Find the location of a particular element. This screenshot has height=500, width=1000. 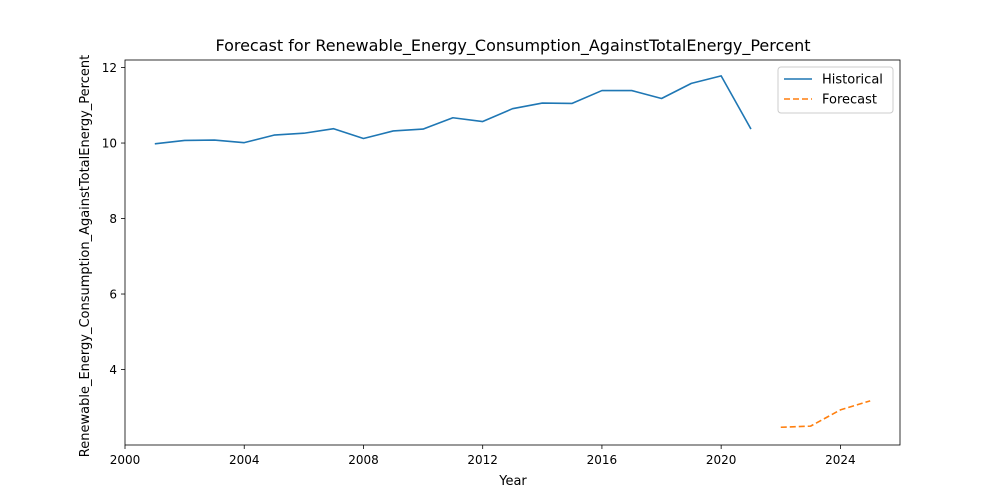

x-tick-label: 2024 is located at coordinates (840, 460).